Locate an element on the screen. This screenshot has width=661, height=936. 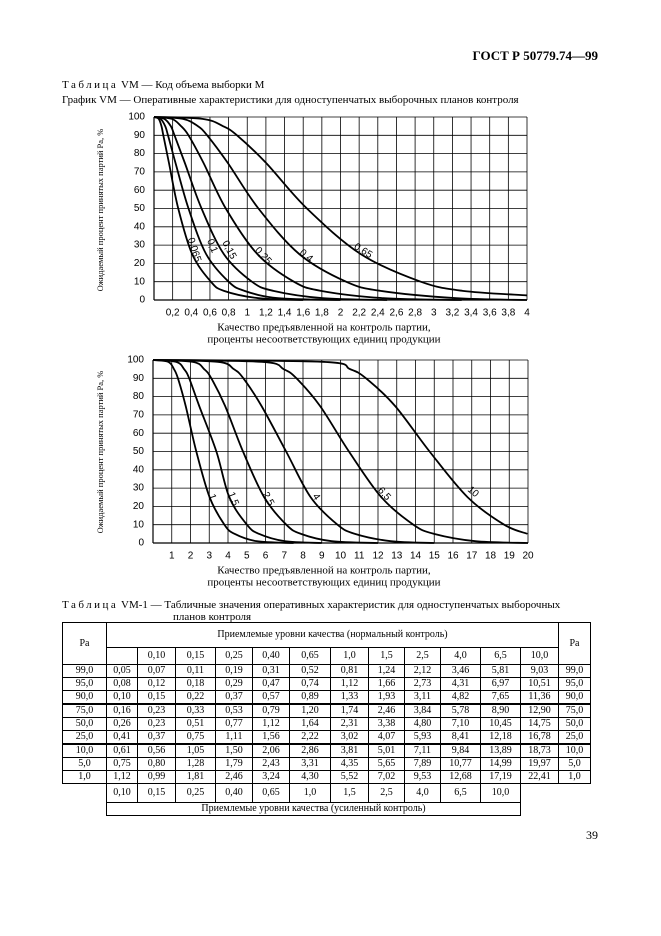
table-cell: 7,11 is located at coordinates (422, 750).